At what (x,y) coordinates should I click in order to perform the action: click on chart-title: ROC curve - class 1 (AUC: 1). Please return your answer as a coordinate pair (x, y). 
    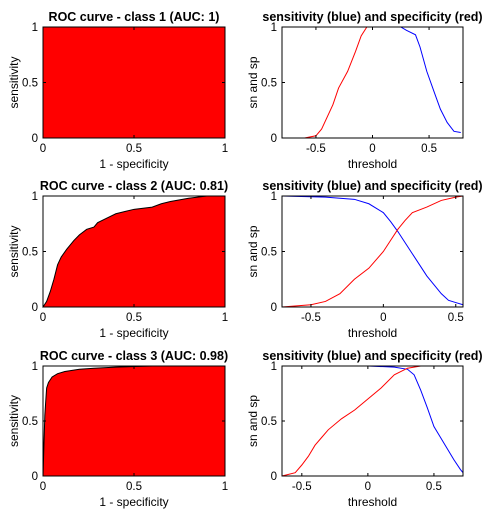
    Looking at the image, I should click on (134, 17).